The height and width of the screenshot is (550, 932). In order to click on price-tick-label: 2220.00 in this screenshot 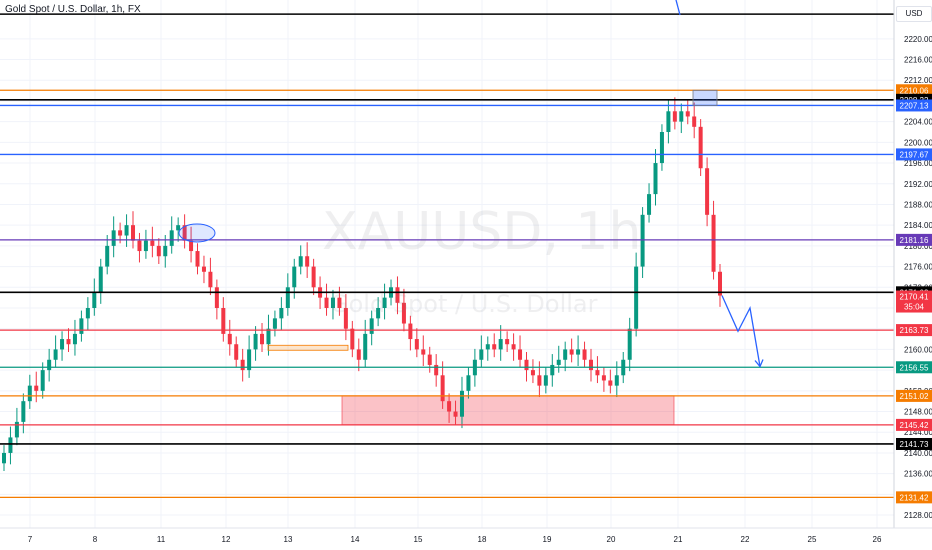, I will do `click(918, 39)`.